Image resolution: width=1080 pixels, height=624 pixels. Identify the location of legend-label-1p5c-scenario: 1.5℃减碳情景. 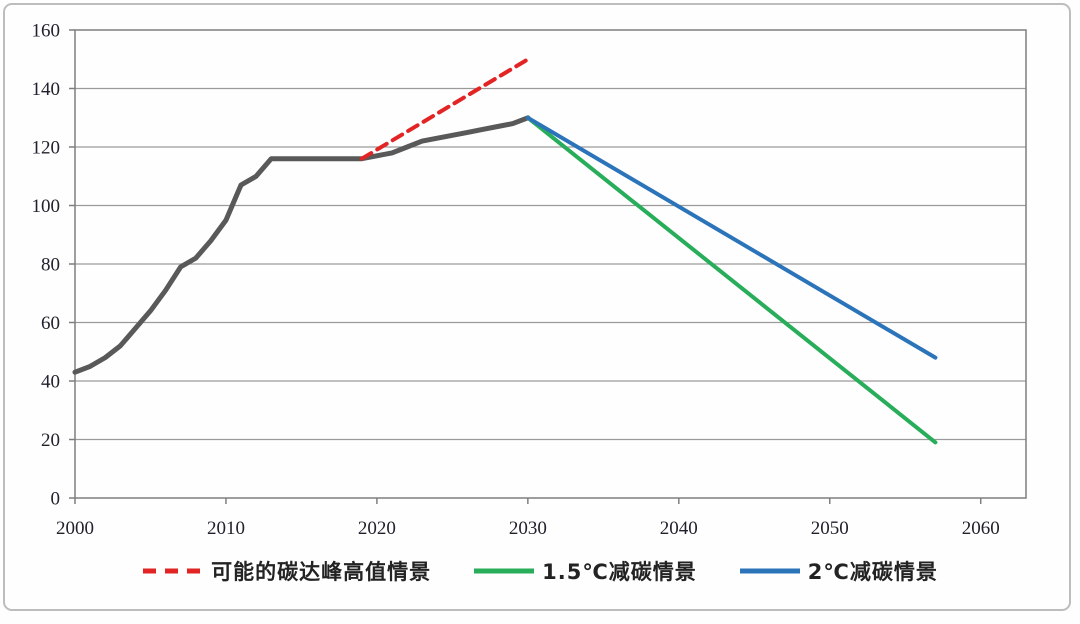
(619, 572).